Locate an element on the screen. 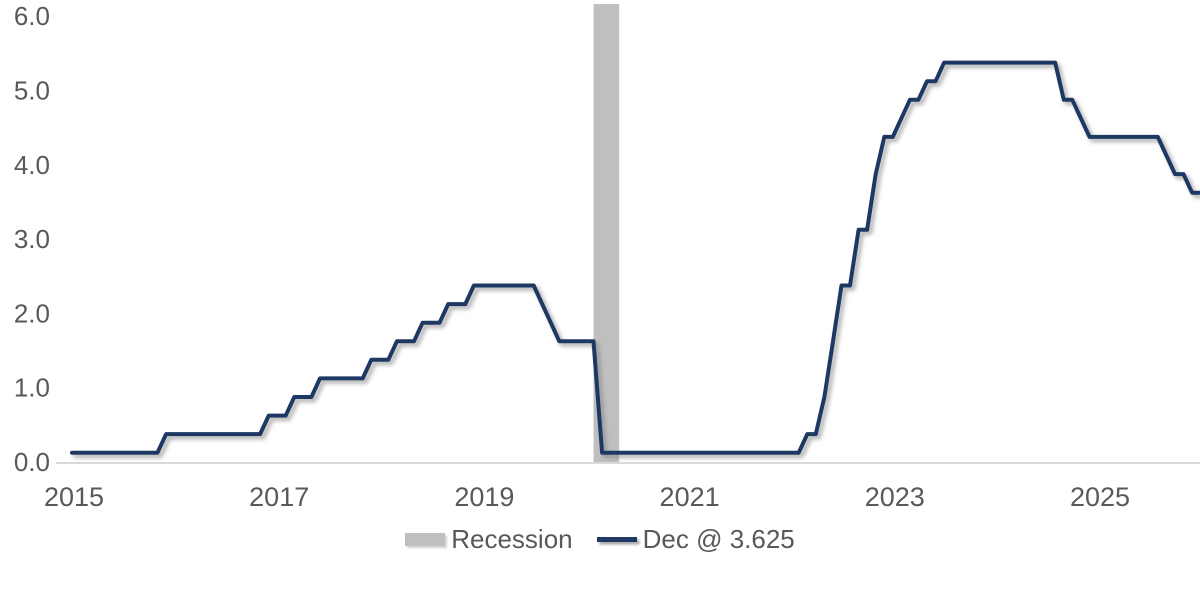  y-tick-label: 1.0 is located at coordinates (32, 388).